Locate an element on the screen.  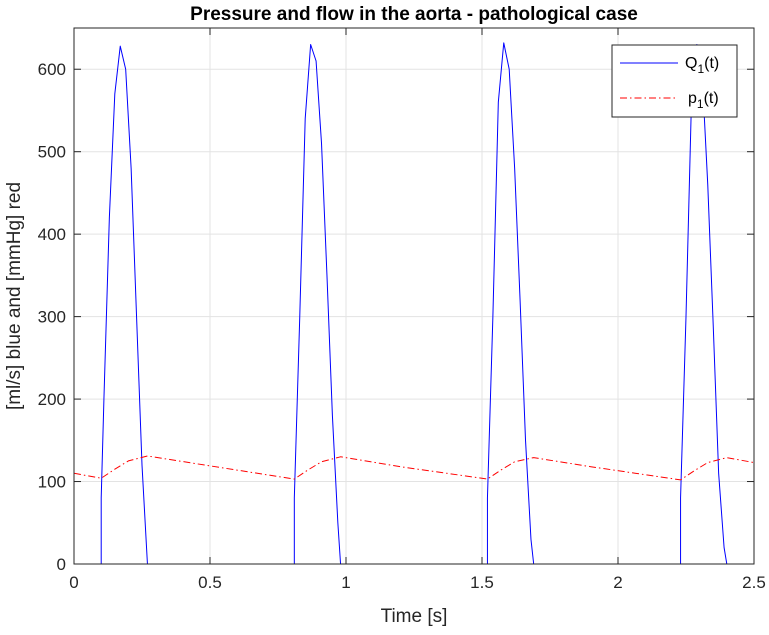
y-tick-label: 300 is located at coordinates (52, 317).